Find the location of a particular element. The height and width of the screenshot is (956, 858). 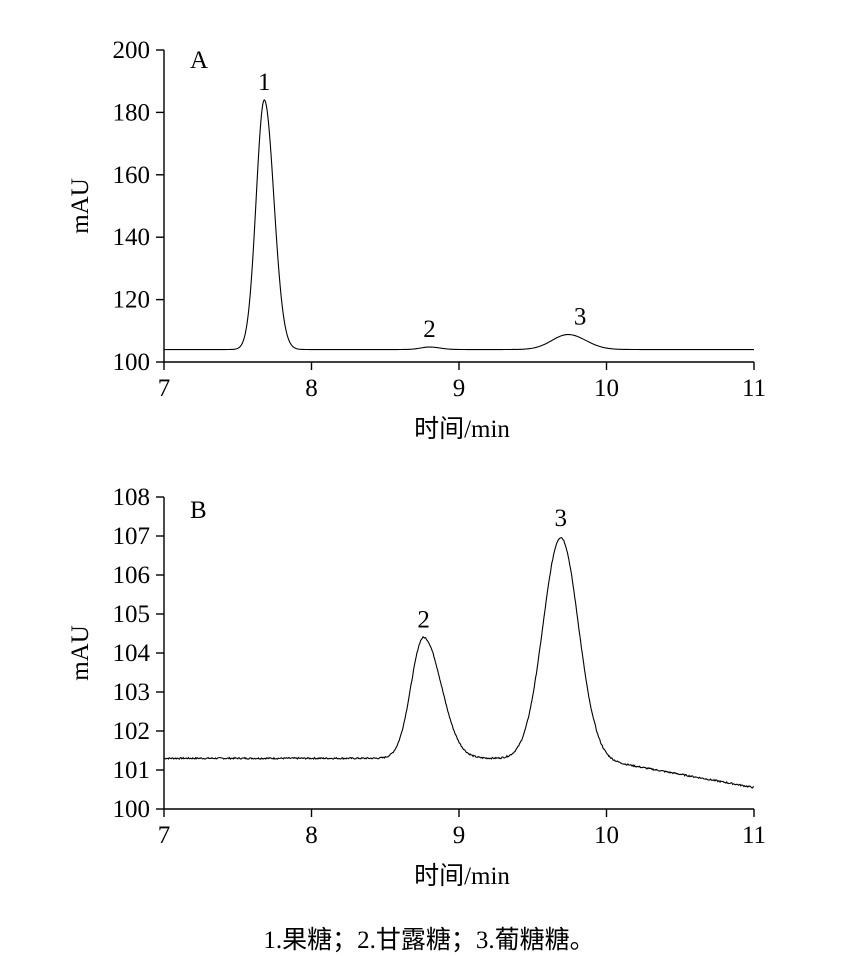

panel-b-peak-labels: 23 is located at coordinates (492, 569).